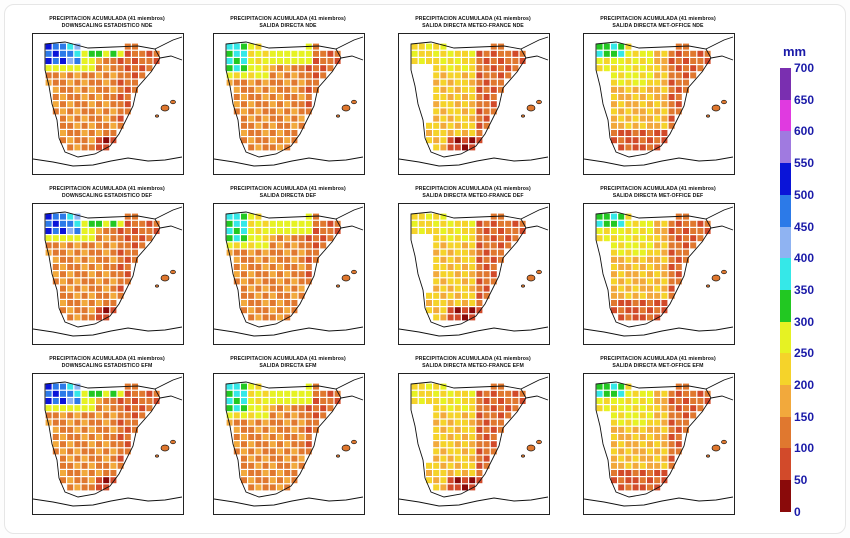  Describe the element at coordinates (531, 278) in the screenshot. I see `island` at that location.